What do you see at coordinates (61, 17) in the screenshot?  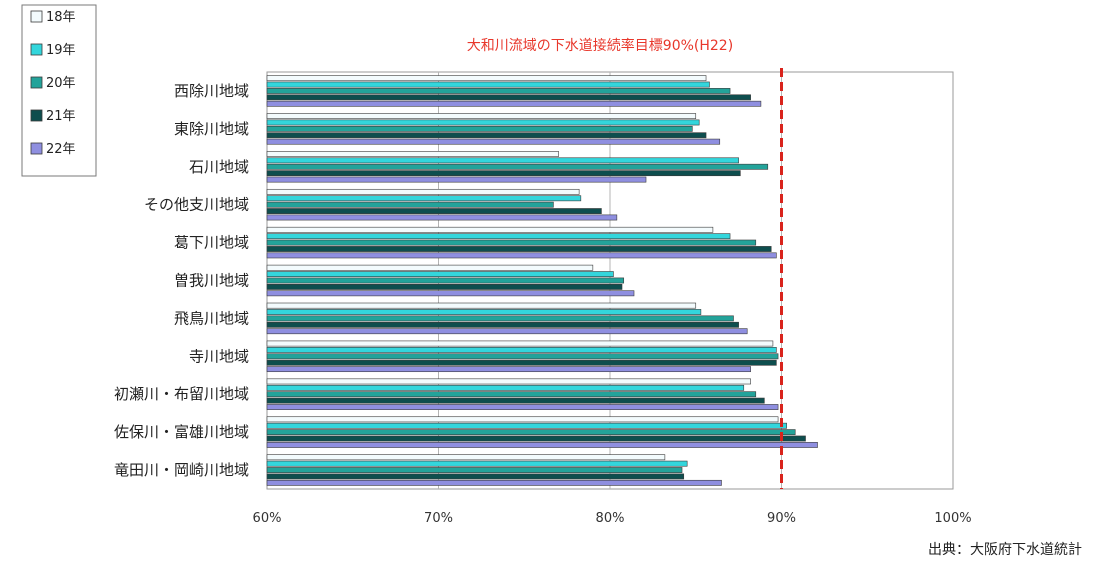 I see `legend-label: 18年` at bounding box center [61, 17].